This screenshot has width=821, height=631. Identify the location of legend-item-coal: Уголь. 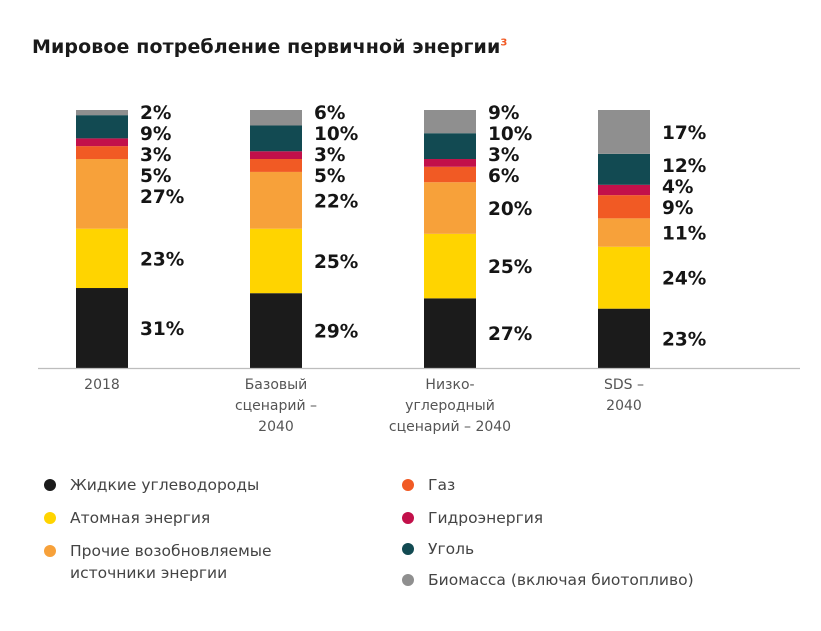
(438, 549).